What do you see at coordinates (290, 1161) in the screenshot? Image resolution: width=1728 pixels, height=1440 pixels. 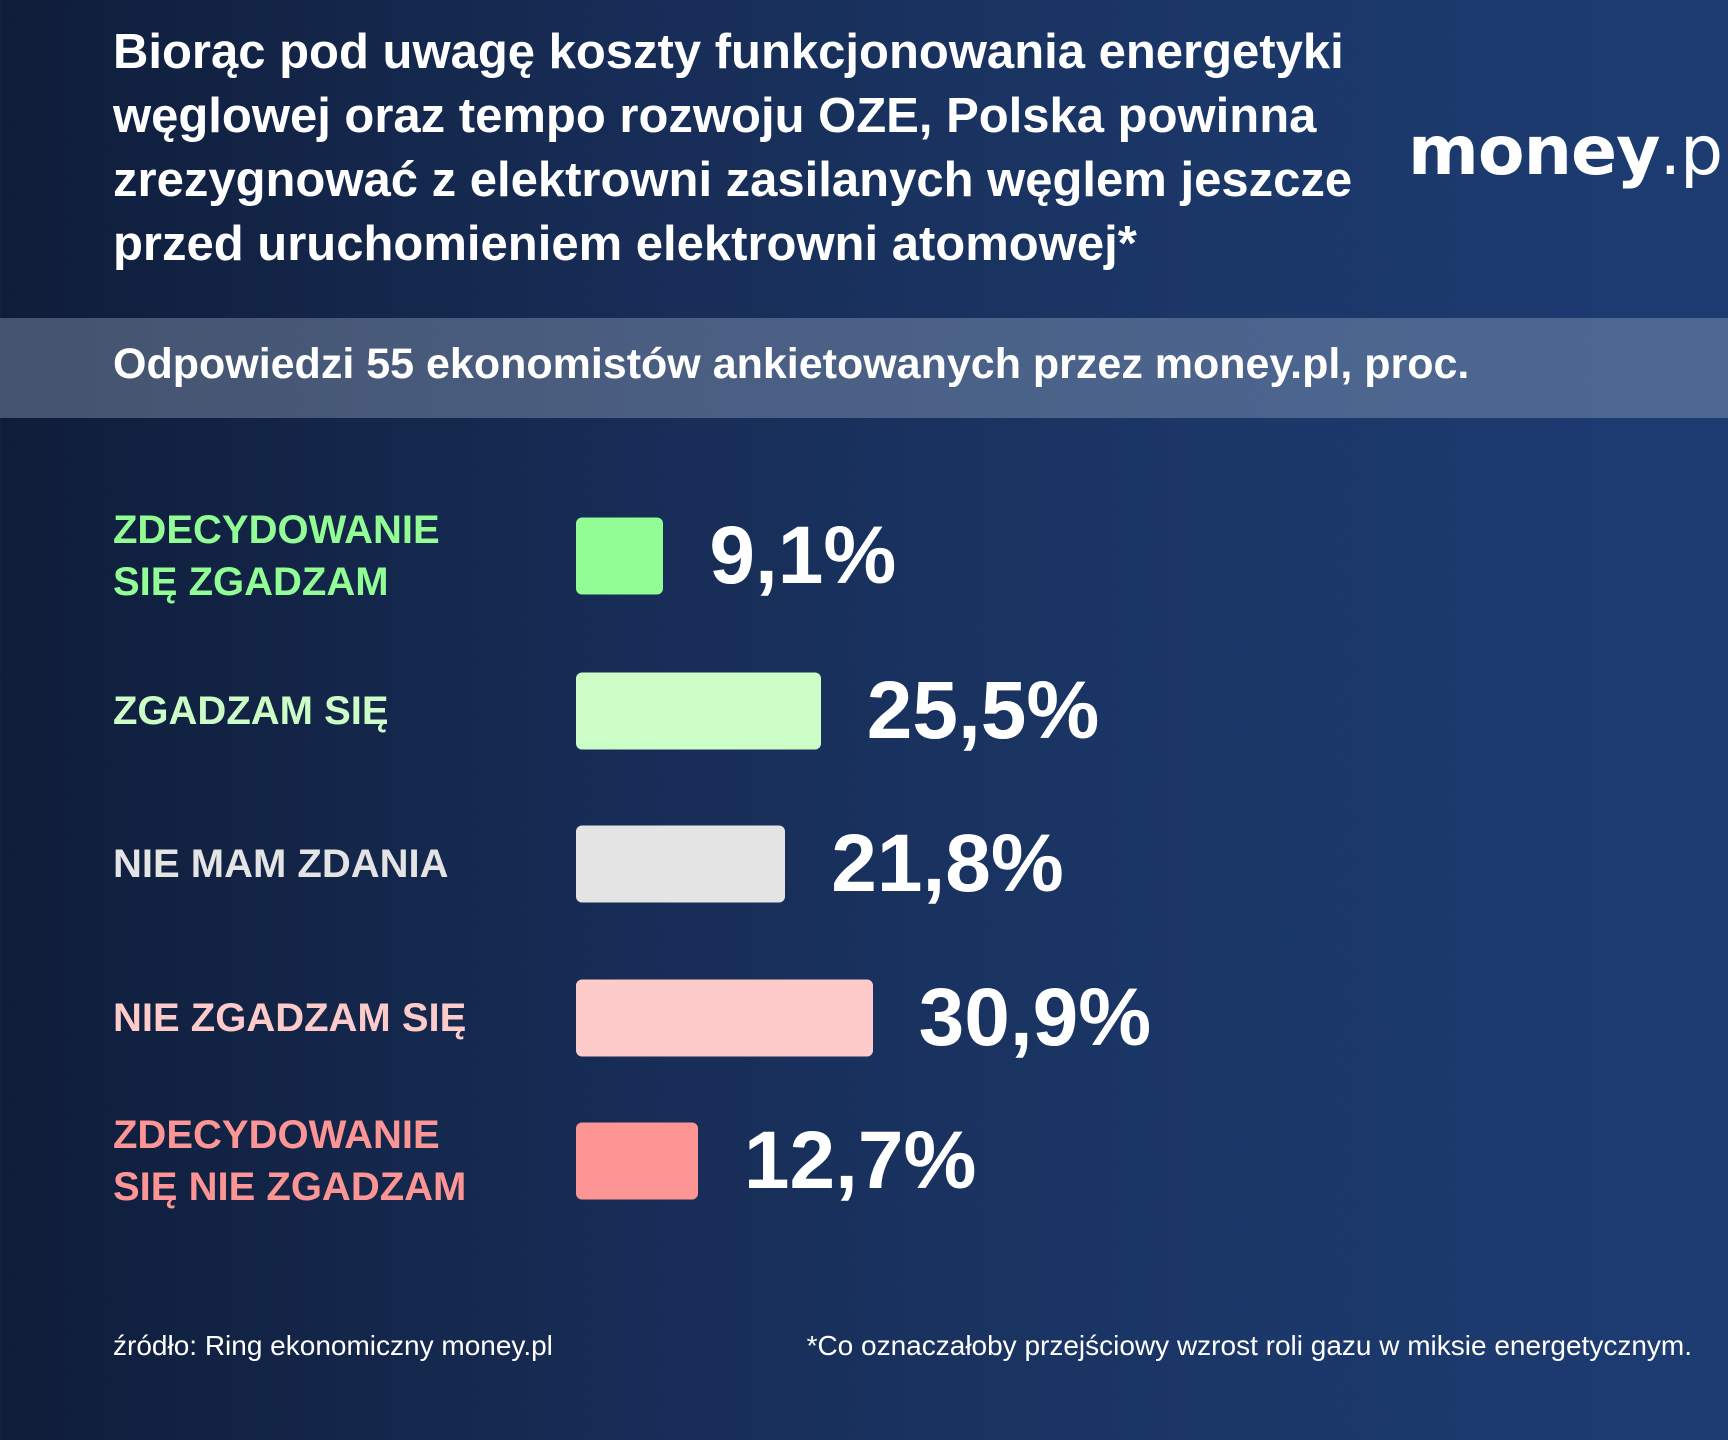 I see `category-label: ZDECYDOWANIE SIĘ NIE ZGADZAM` at bounding box center [290, 1161].